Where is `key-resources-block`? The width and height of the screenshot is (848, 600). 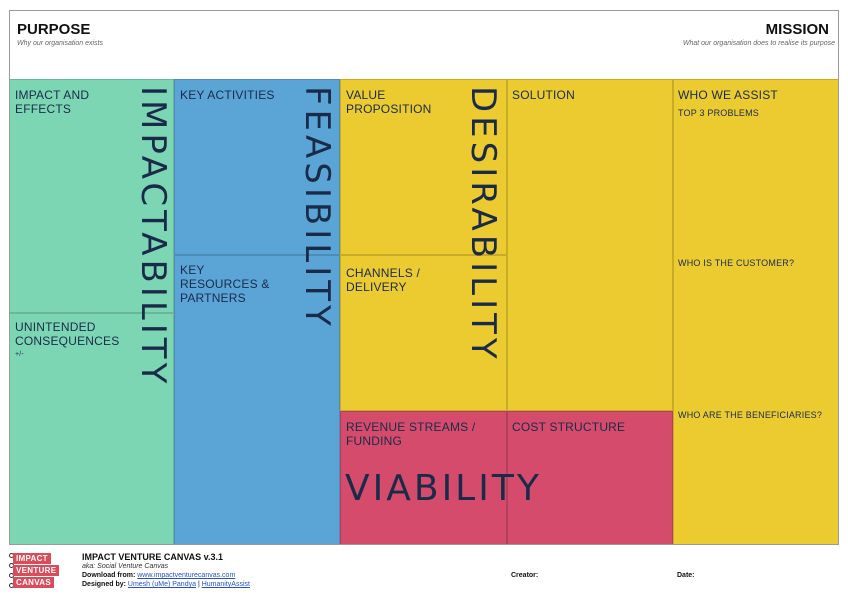 key-resources-block is located at coordinates (257, 400).